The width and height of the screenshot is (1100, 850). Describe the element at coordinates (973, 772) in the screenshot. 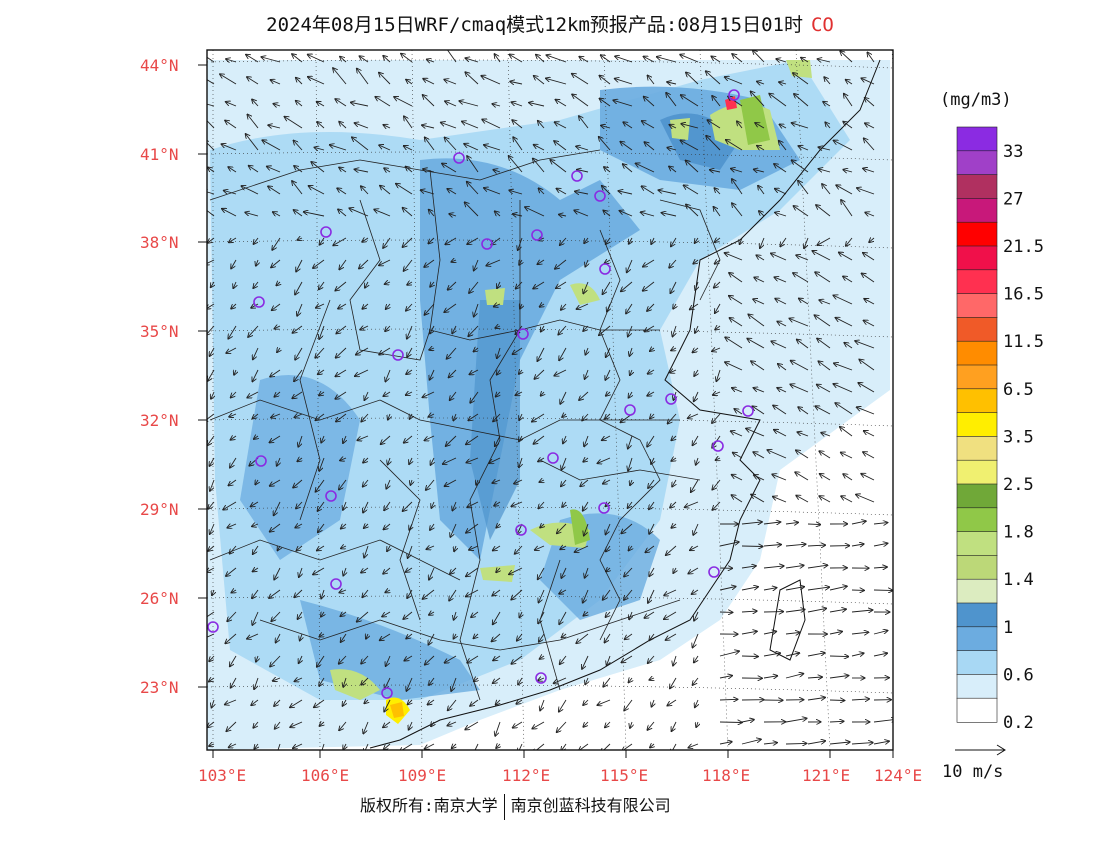

I see `wind-reference-label: 10 m/s` at that location.